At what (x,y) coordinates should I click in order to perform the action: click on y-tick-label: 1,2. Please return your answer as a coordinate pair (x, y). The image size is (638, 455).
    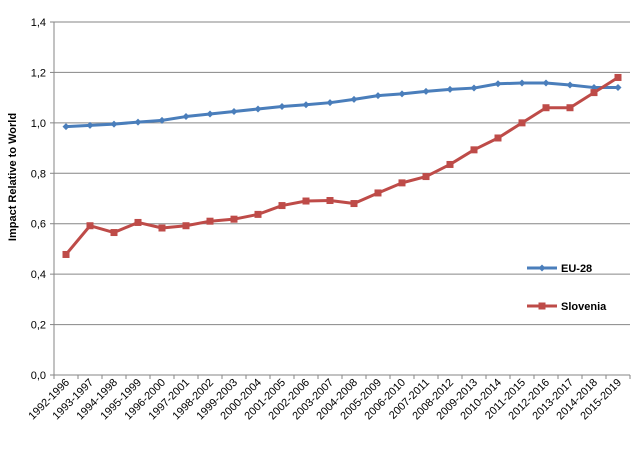
    Looking at the image, I should click on (38, 73).